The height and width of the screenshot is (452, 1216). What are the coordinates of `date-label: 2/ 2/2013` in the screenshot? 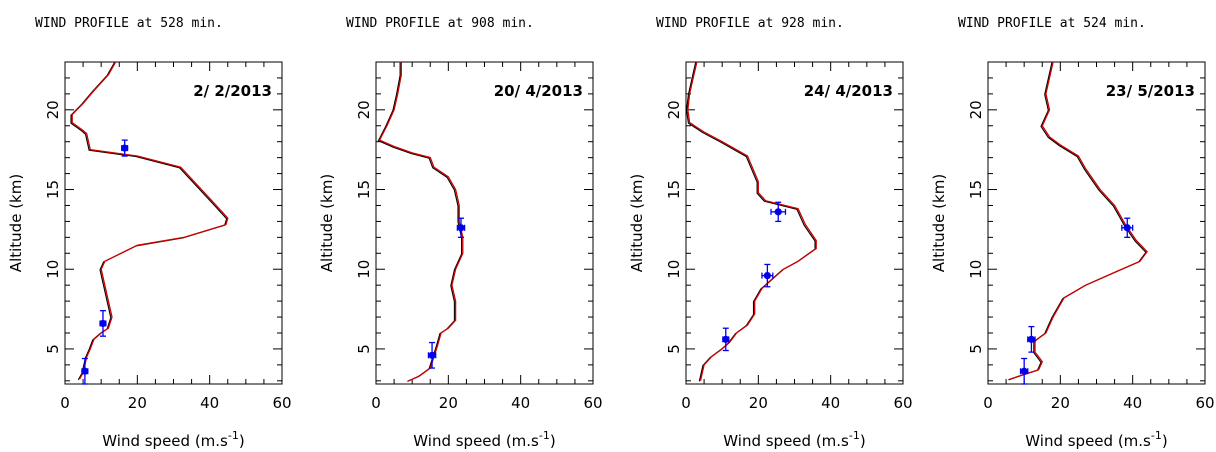 It's located at (232, 91).